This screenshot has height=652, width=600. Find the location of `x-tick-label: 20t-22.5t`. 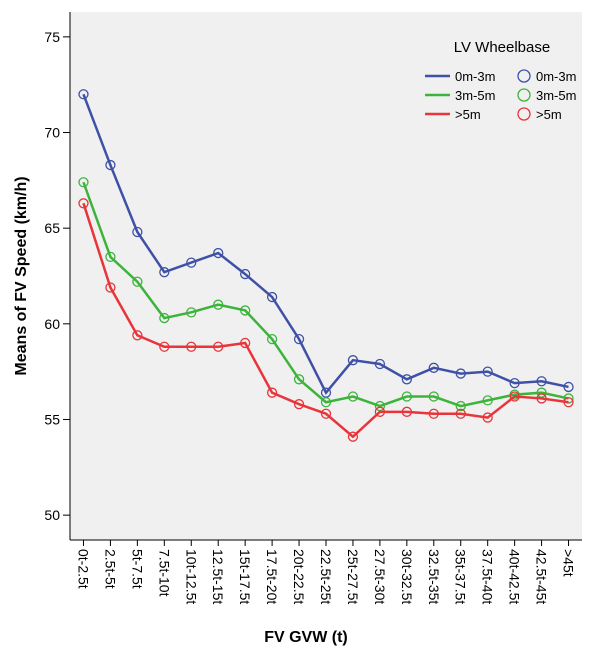

x-tick-label: 20t-22.5t is located at coordinates (299, 576).